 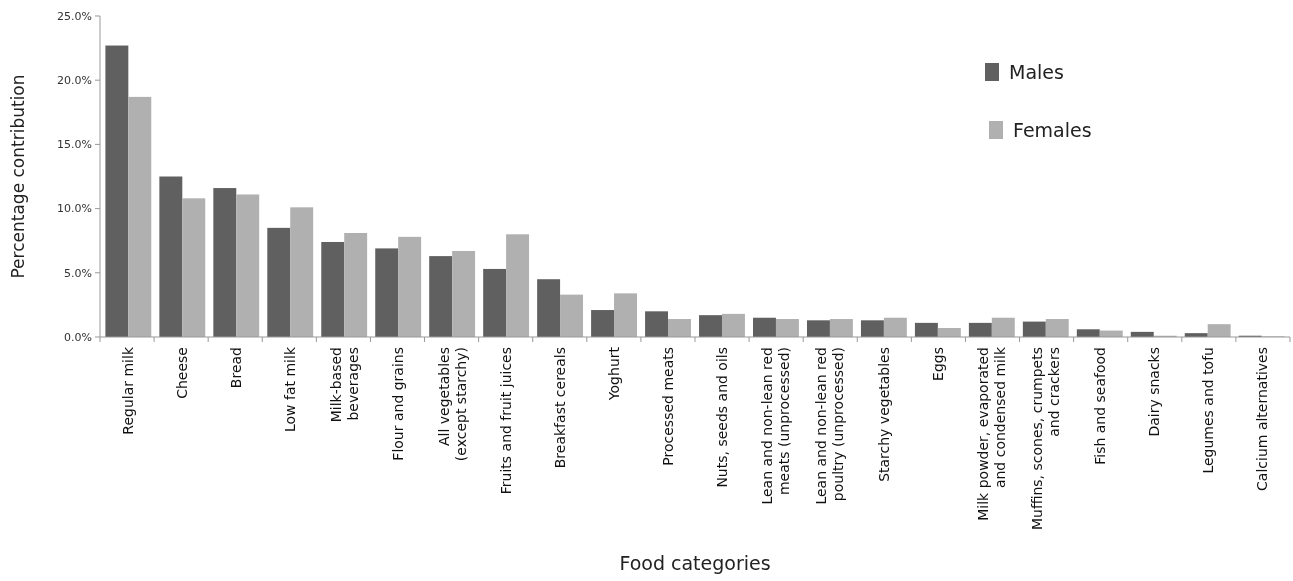 What do you see at coordinates (506, 421) in the screenshot?
I see `x-tick-label: Fruits and fruit juices` at bounding box center [506, 421].